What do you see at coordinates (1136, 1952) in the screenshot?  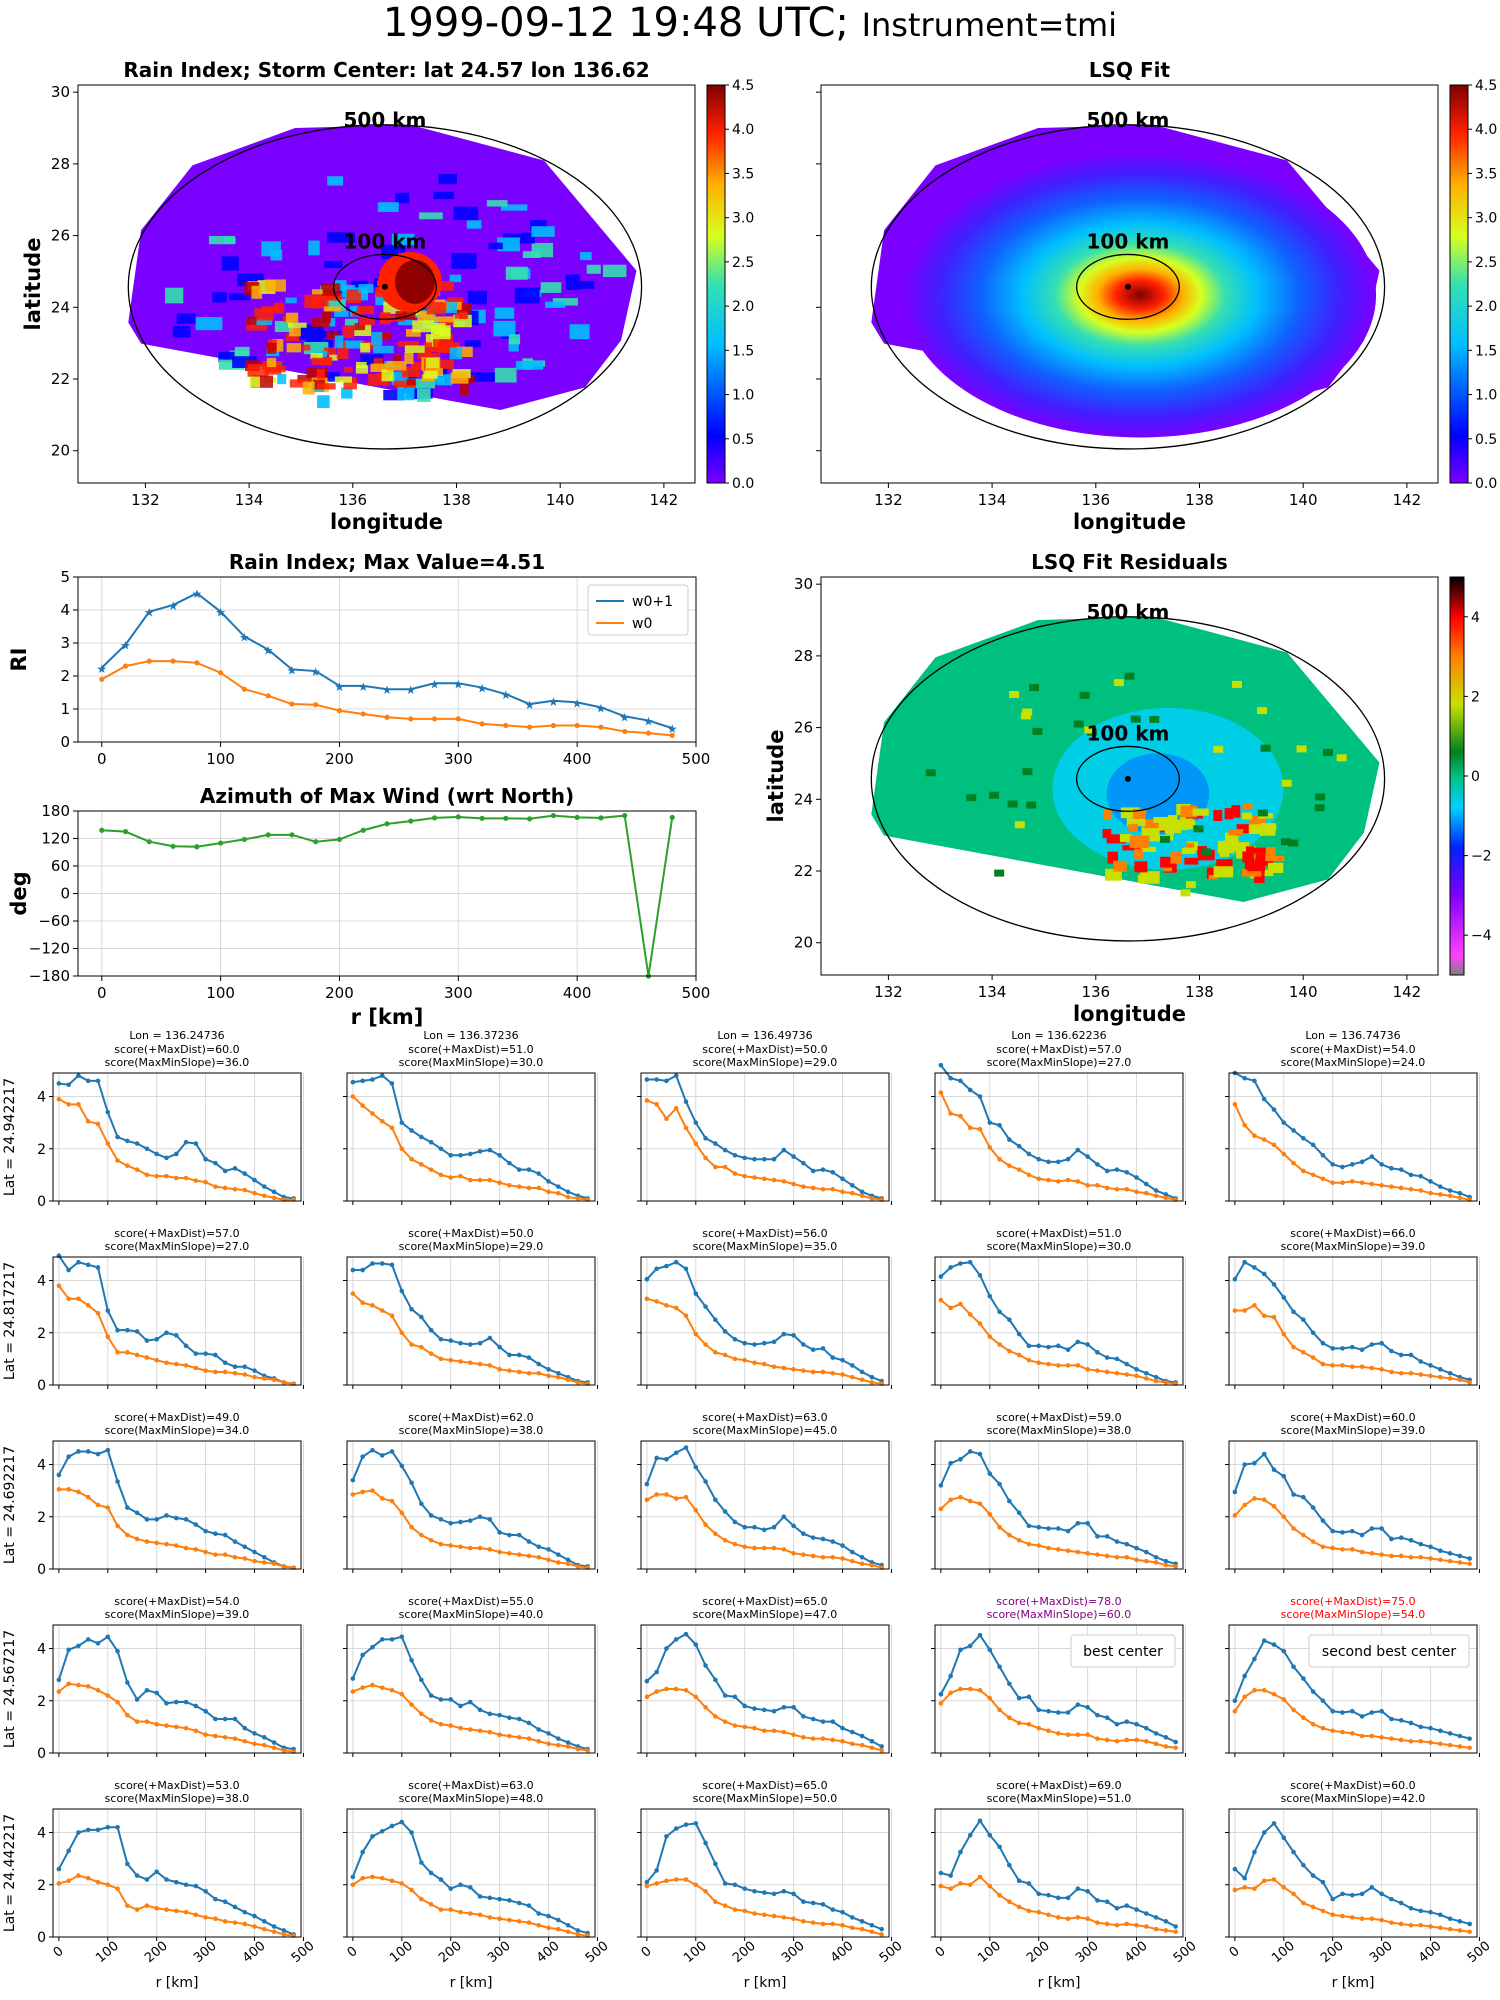 I see `x-tick-label: 400` at bounding box center [1136, 1952].